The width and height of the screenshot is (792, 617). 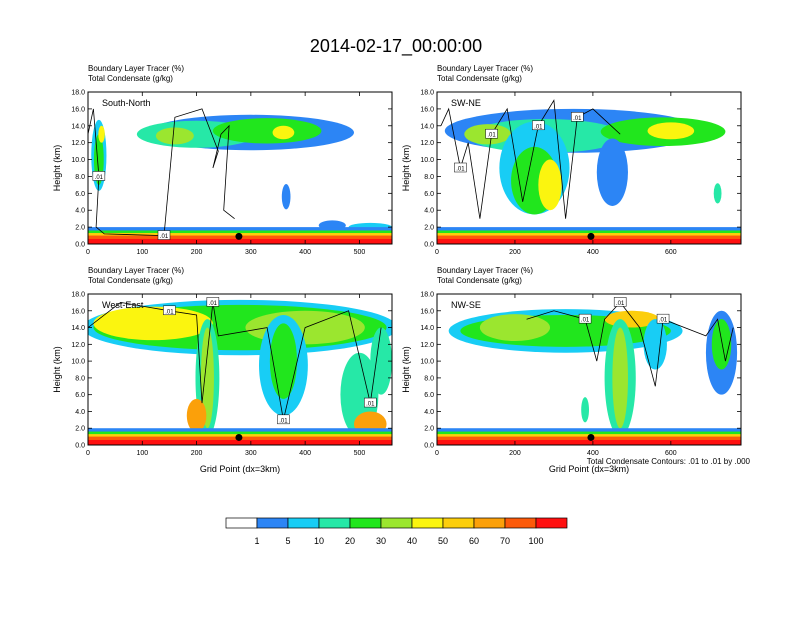 What do you see at coordinates (412, 541) in the screenshot?
I see `colorbar-label: 40` at bounding box center [412, 541].